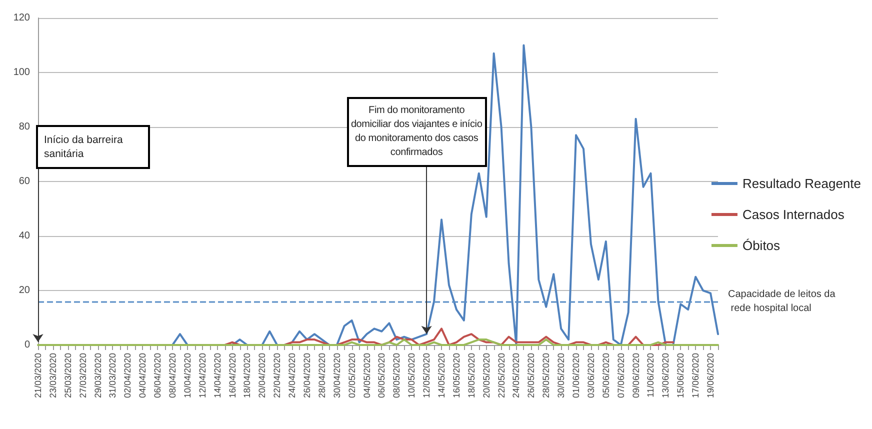 Image resolution: width=872 pixels, height=429 pixels. What do you see at coordinates (531, 375) in the screenshot?
I see `x-tick-label: 26/05/2020` at bounding box center [531, 375].